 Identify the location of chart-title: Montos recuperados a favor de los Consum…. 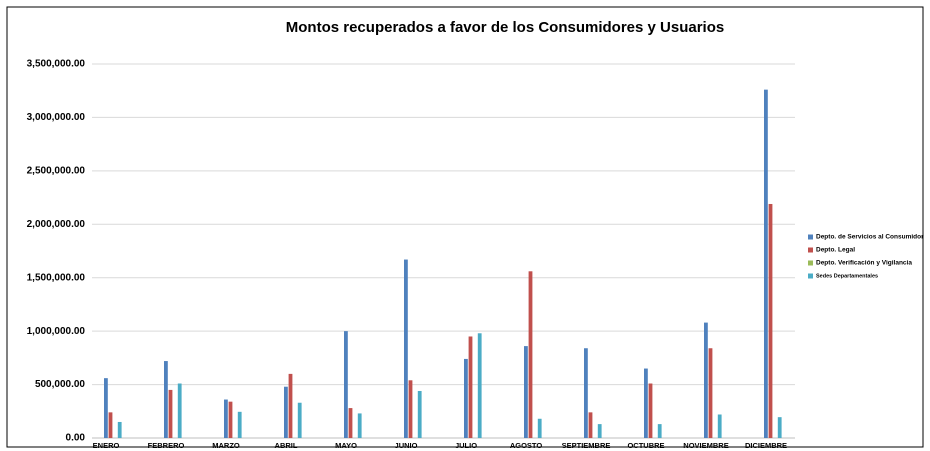
(505, 27).